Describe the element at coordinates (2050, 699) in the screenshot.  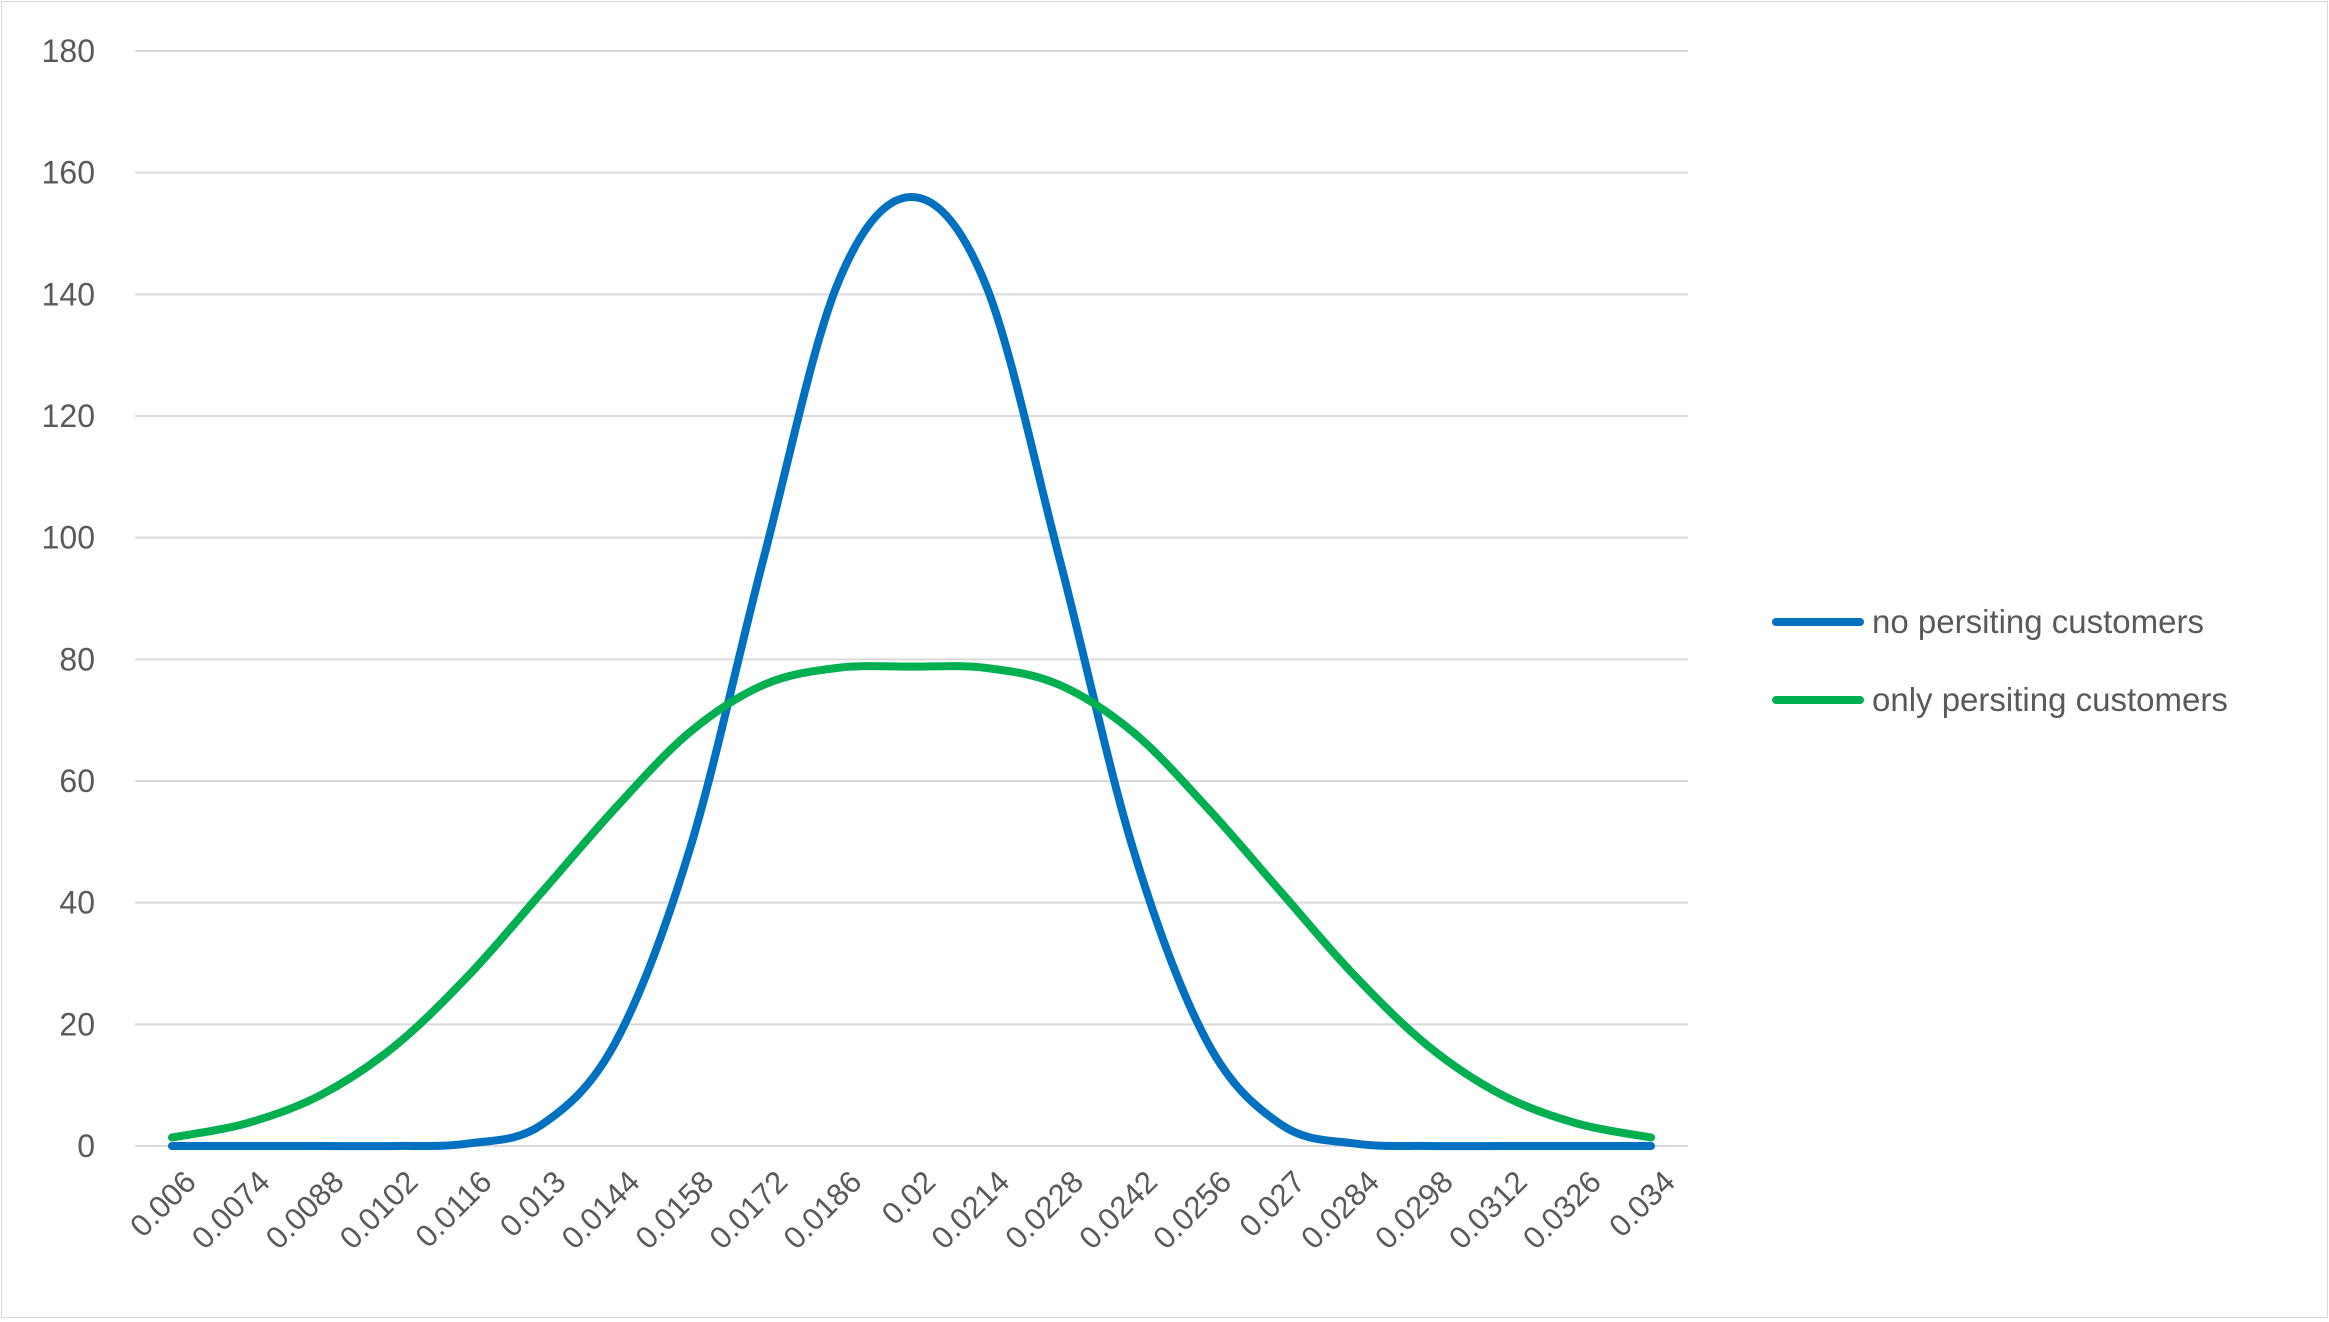
I see `legend-label-2: only persiting customers` at that location.